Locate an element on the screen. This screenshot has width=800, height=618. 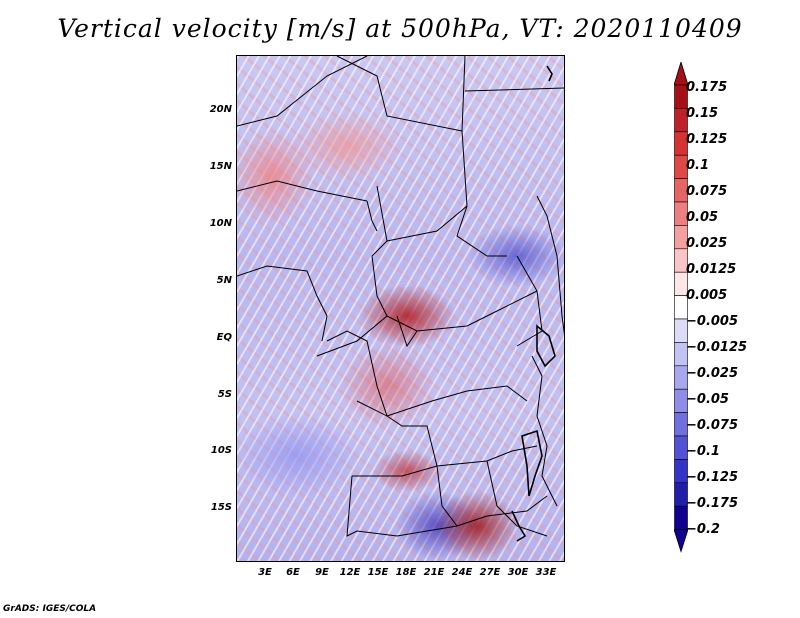
colorbar-label: 0.125 is located at coordinates (707, 139).